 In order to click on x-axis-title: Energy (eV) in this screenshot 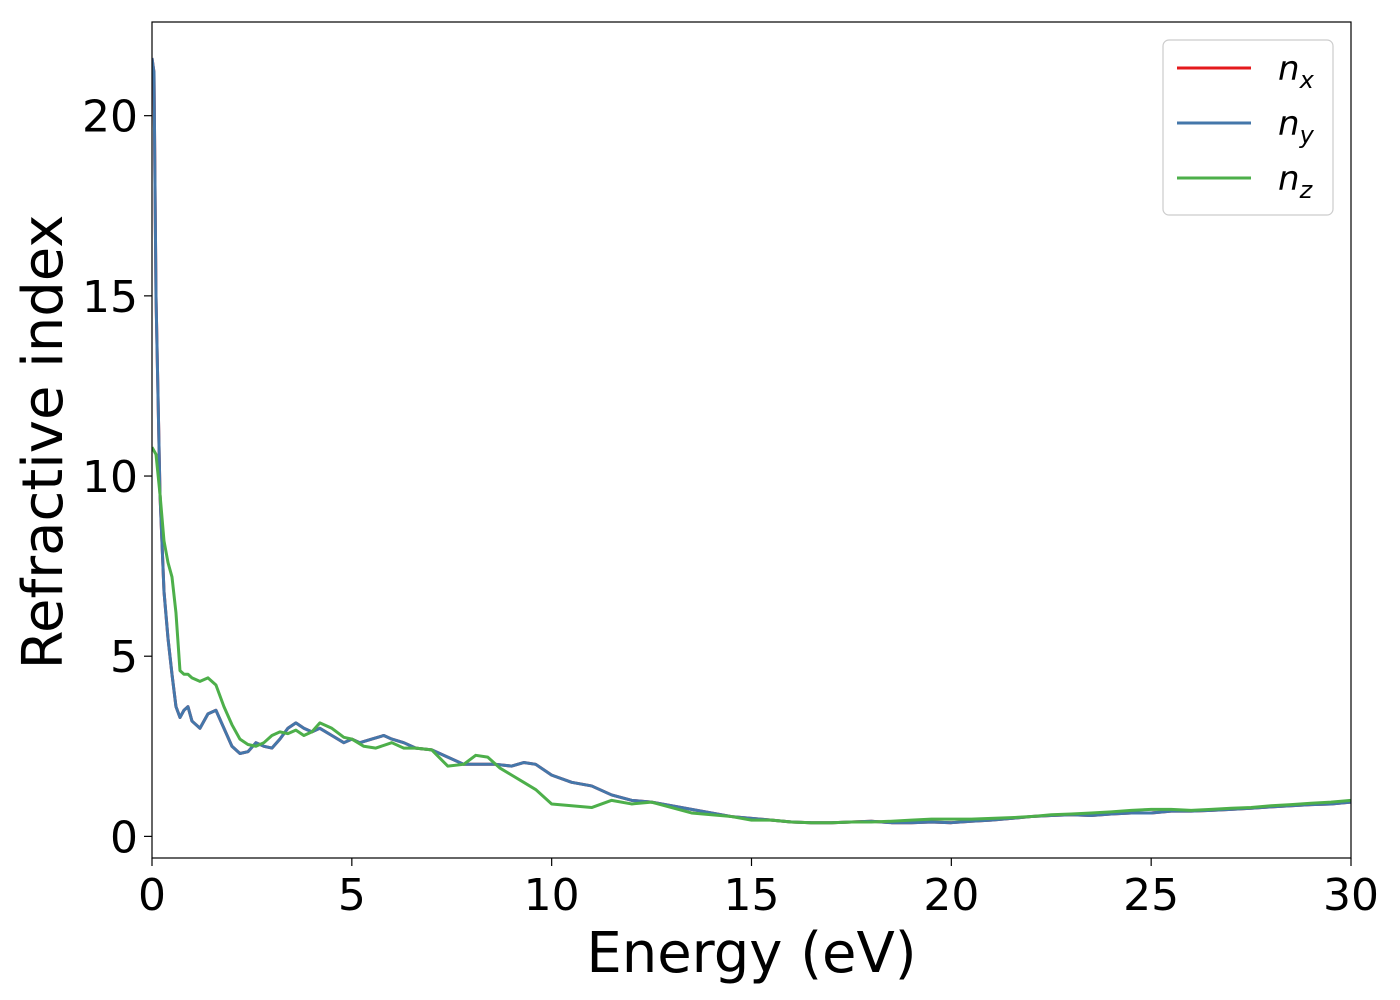, I will do `click(751, 953)`.